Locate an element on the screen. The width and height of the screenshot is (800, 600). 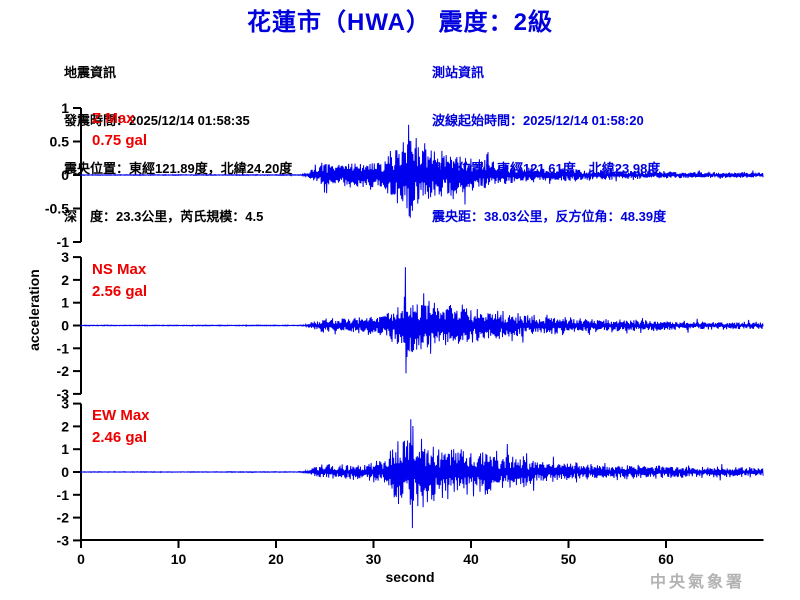
x-tick-label: 0 is located at coordinates (81, 559).